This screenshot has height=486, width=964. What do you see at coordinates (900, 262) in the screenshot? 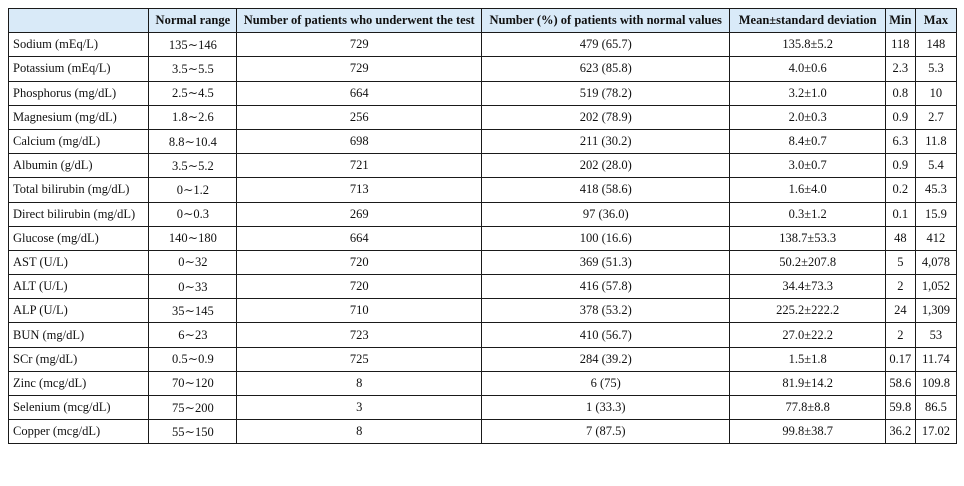
I see `cell-min: 5` at bounding box center [900, 262].